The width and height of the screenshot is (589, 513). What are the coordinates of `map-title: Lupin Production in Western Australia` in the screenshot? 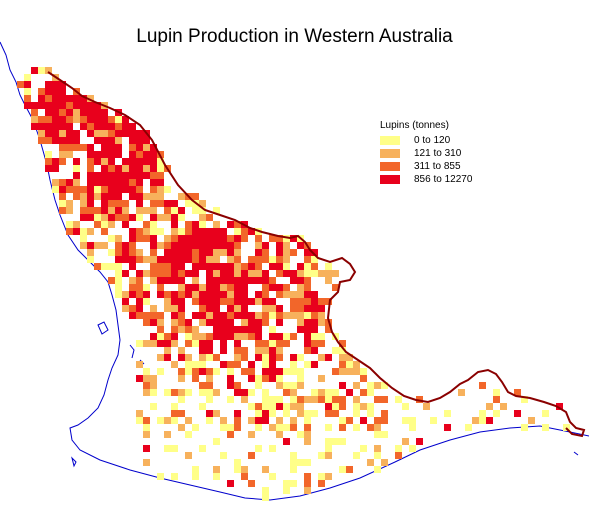 It's located at (294, 36).